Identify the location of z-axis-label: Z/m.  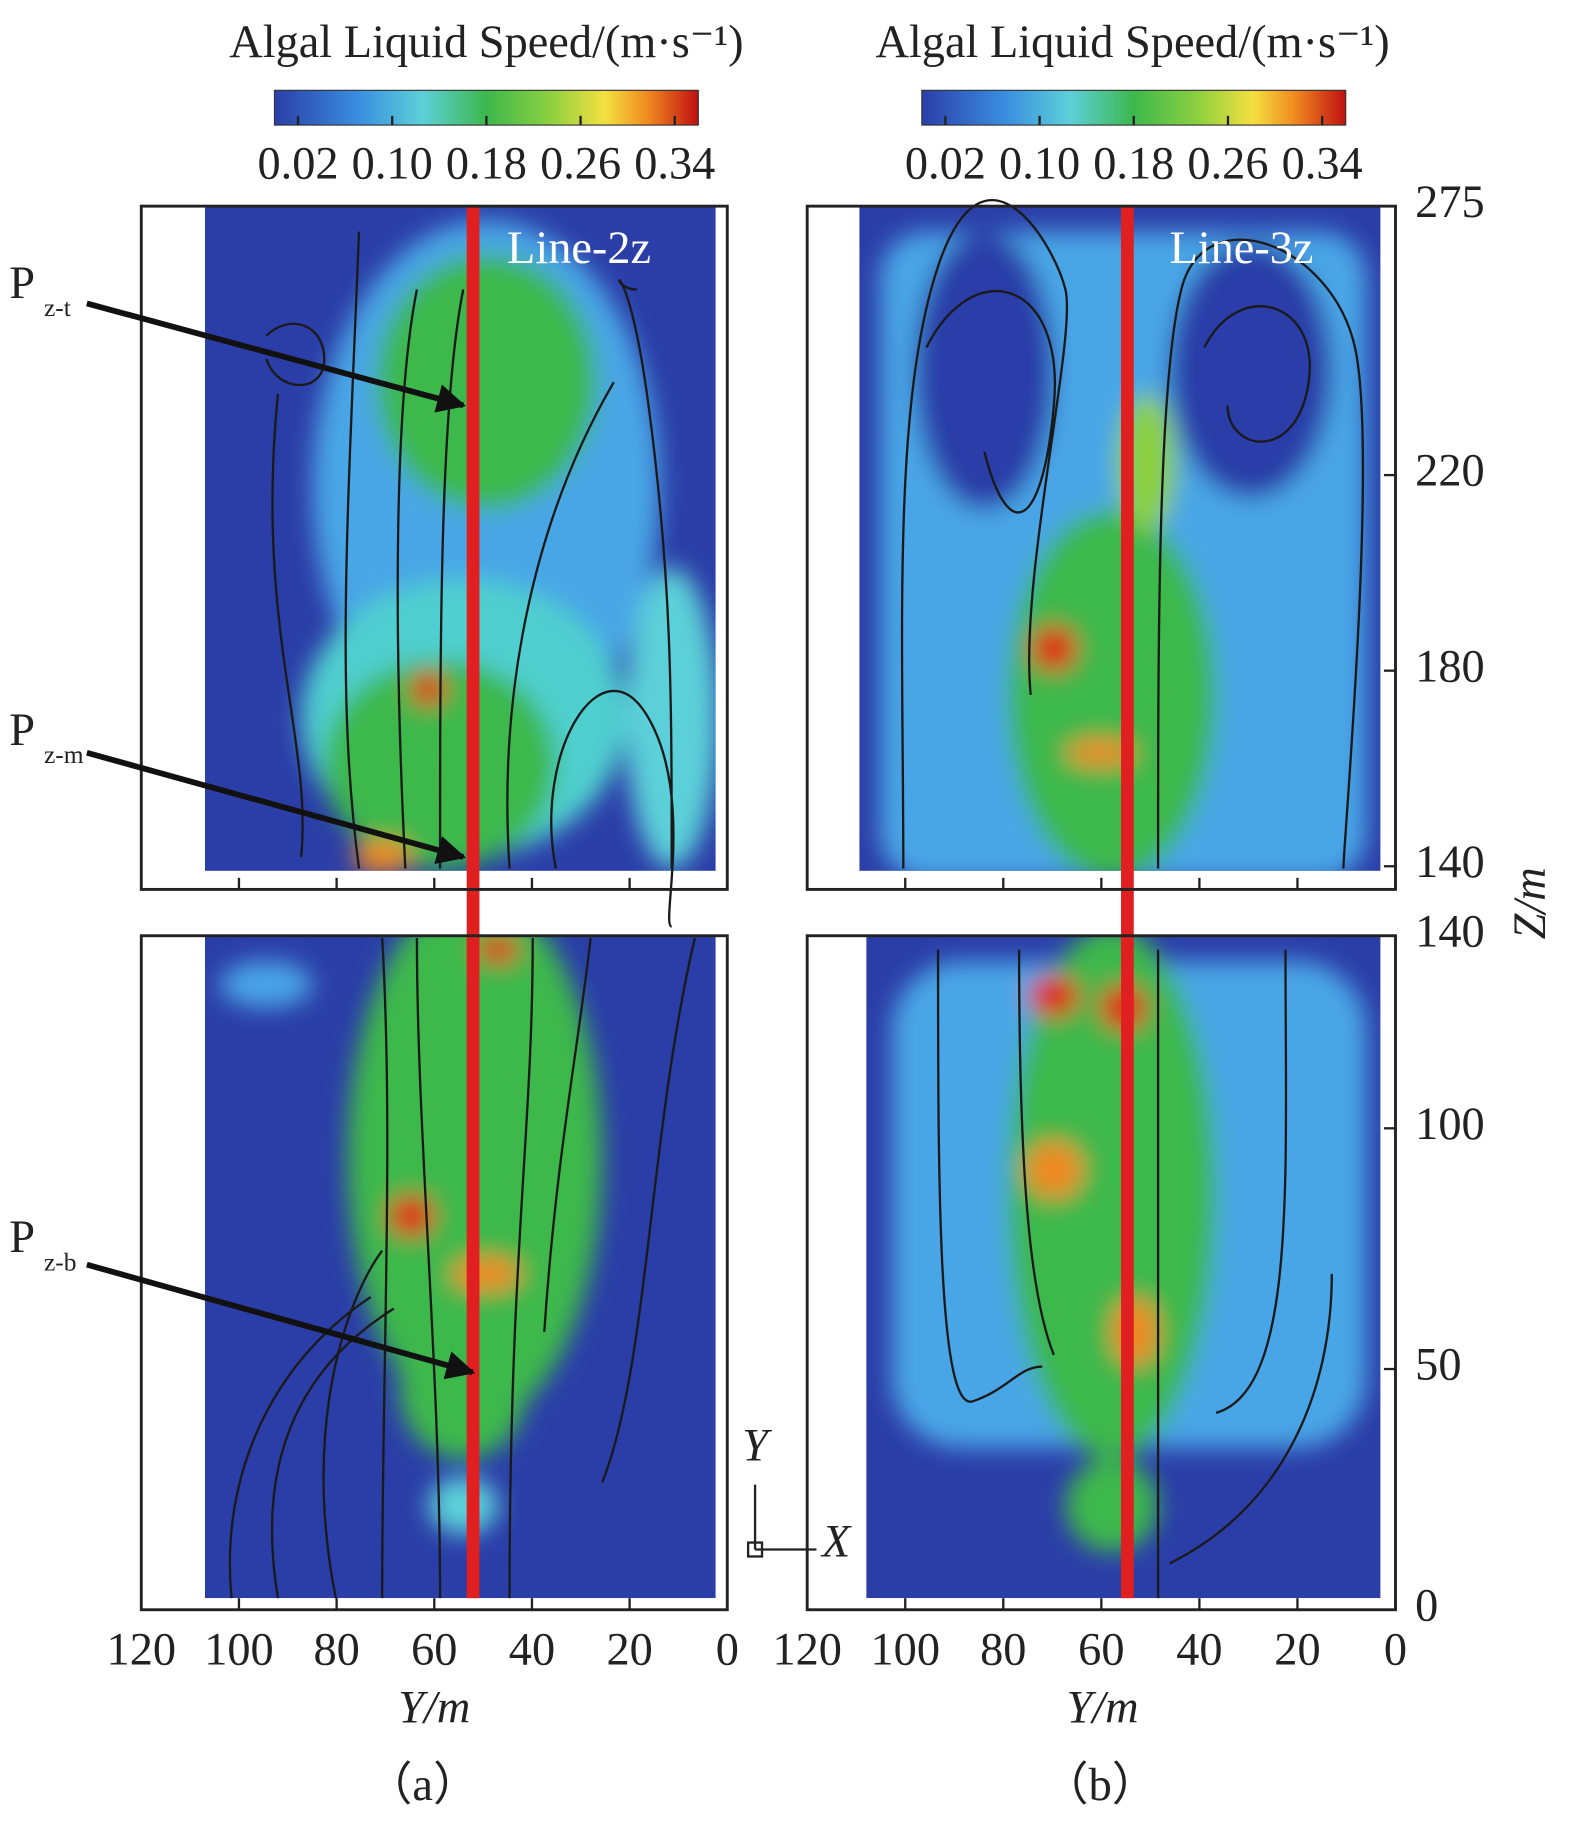
(1530, 903).